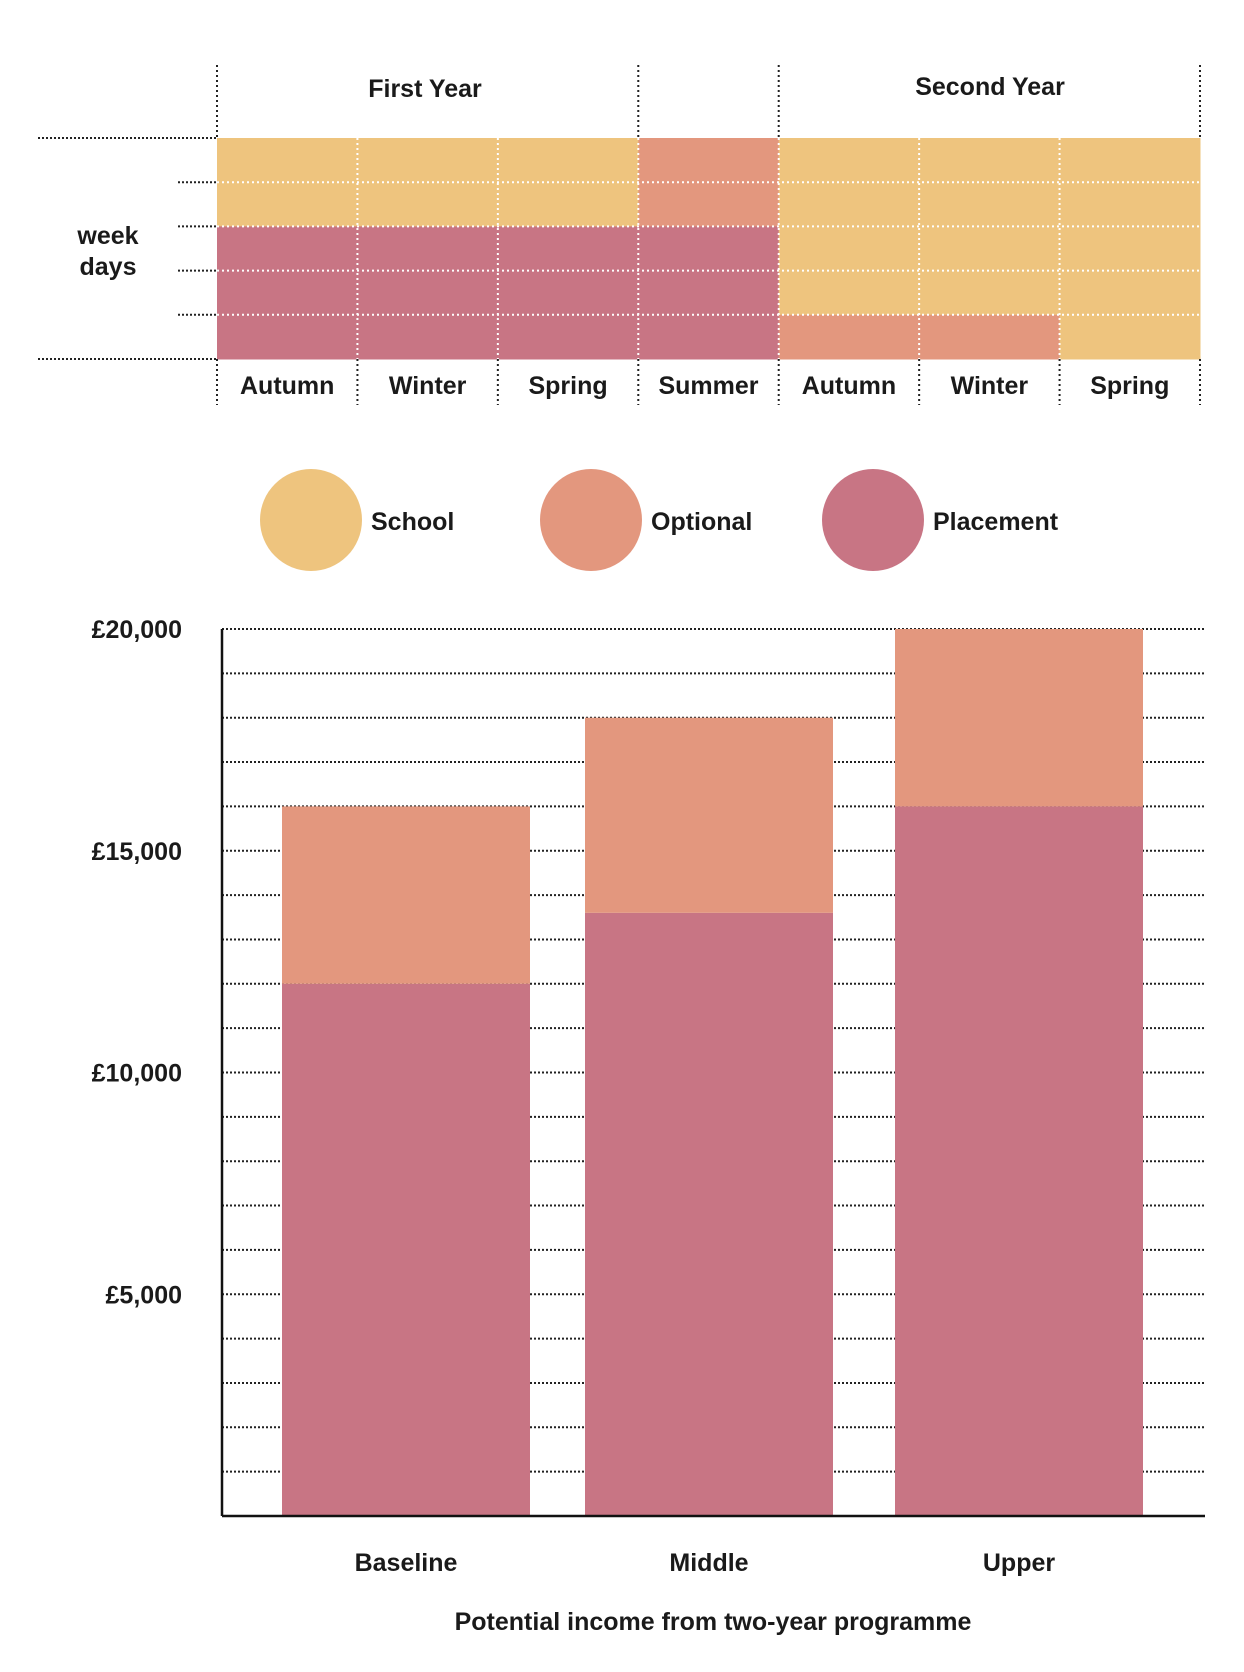  What do you see at coordinates (1019, 1563) in the screenshot?
I see `x-category-label: Upper` at bounding box center [1019, 1563].